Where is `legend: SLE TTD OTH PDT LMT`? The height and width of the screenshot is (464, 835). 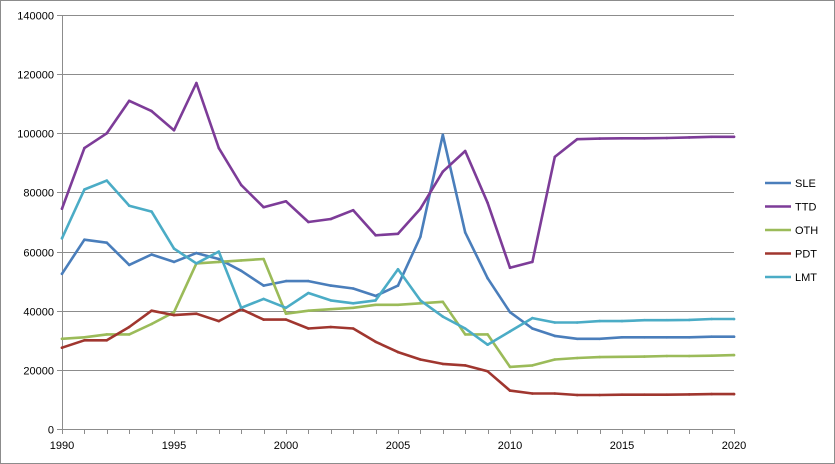 legend: SLE TTD OTH PDT LMT is located at coordinates (791, 231).